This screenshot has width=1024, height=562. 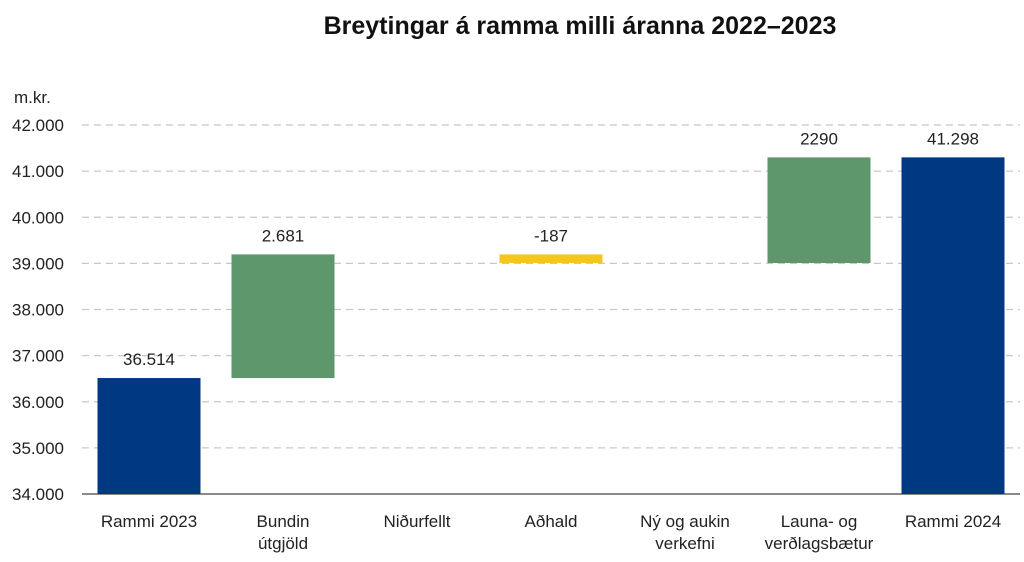 What do you see at coordinates (38, 494) in the screenshot?
I see `y-tick-label: 34.000` at bounding box center [38, 494].